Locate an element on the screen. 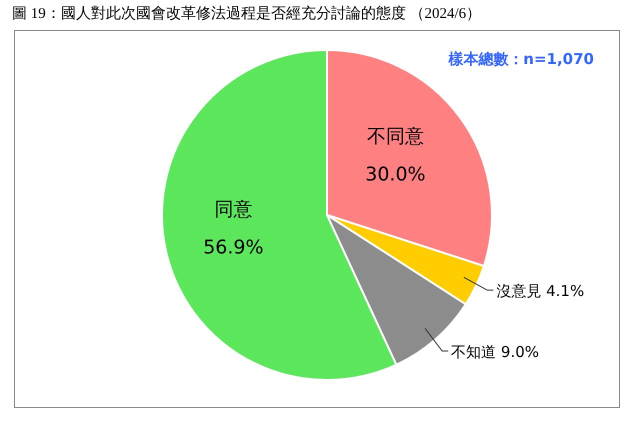 The image size is (632, 422). data-label: 9.0% is located at coordinates (520, 352).